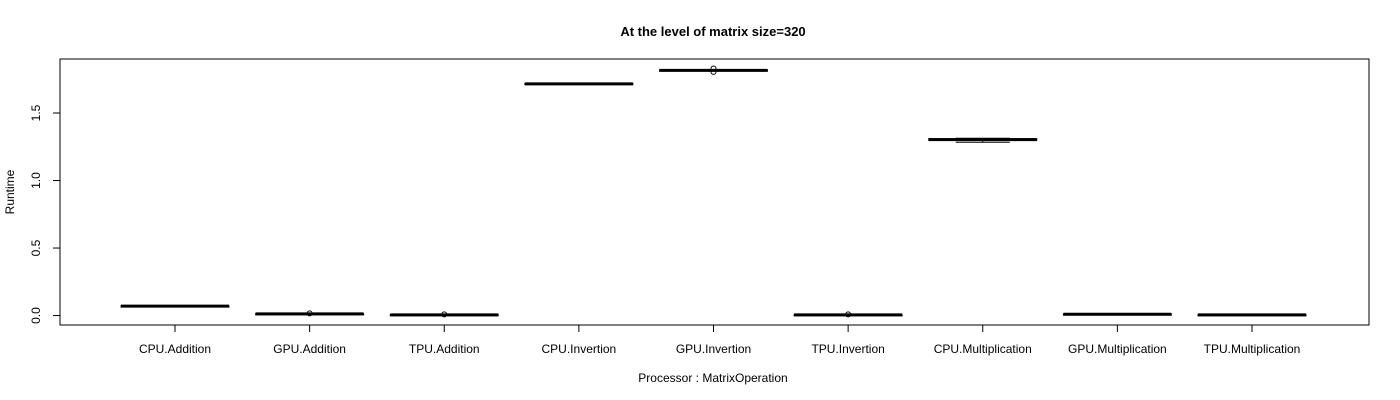 The width and height of the screenshot is (1400, 400). Describe the element at coordinates (309, 349) in the screenshot. I see `x-tick-label: GPU.Addition` at that location.